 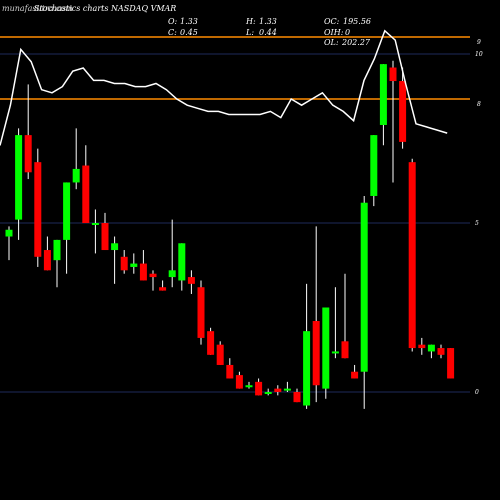 I want to click on open-value: 1.33, so click(x=189, y=21).